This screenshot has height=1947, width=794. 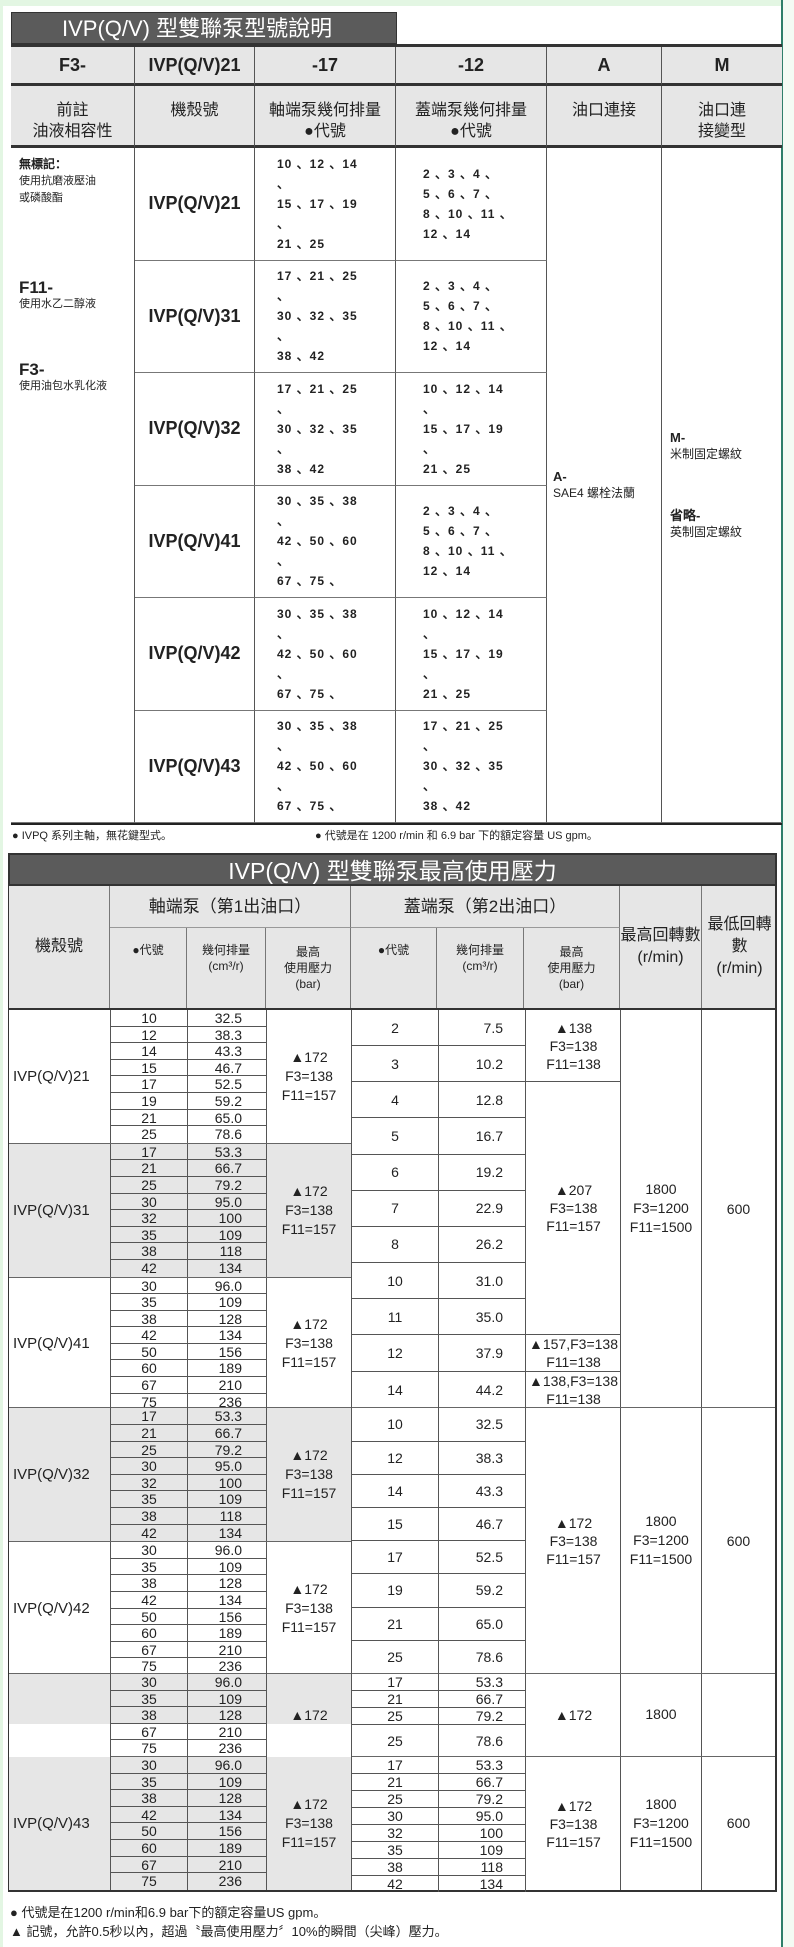 I want to click on model-label: IVP(Q/V)31, so click(x=59, y=1210).